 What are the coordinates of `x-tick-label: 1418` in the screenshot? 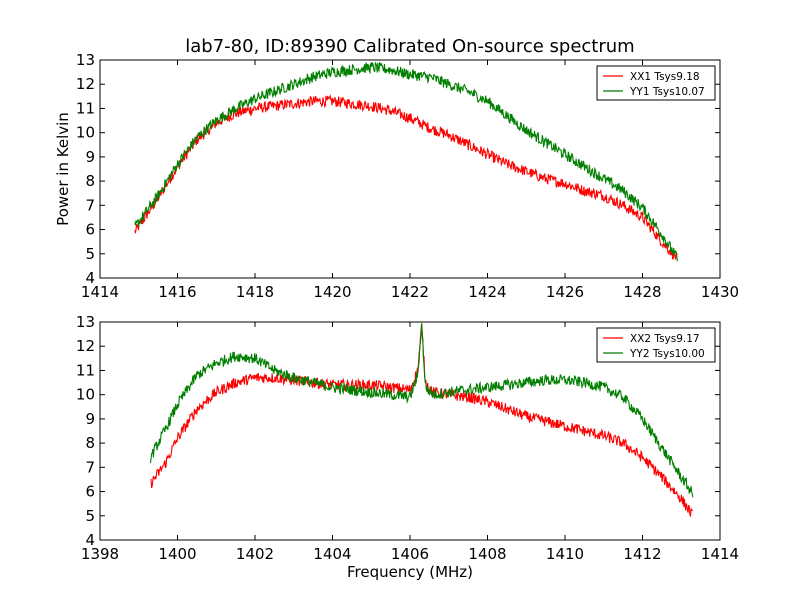 It's located at (255, 292).